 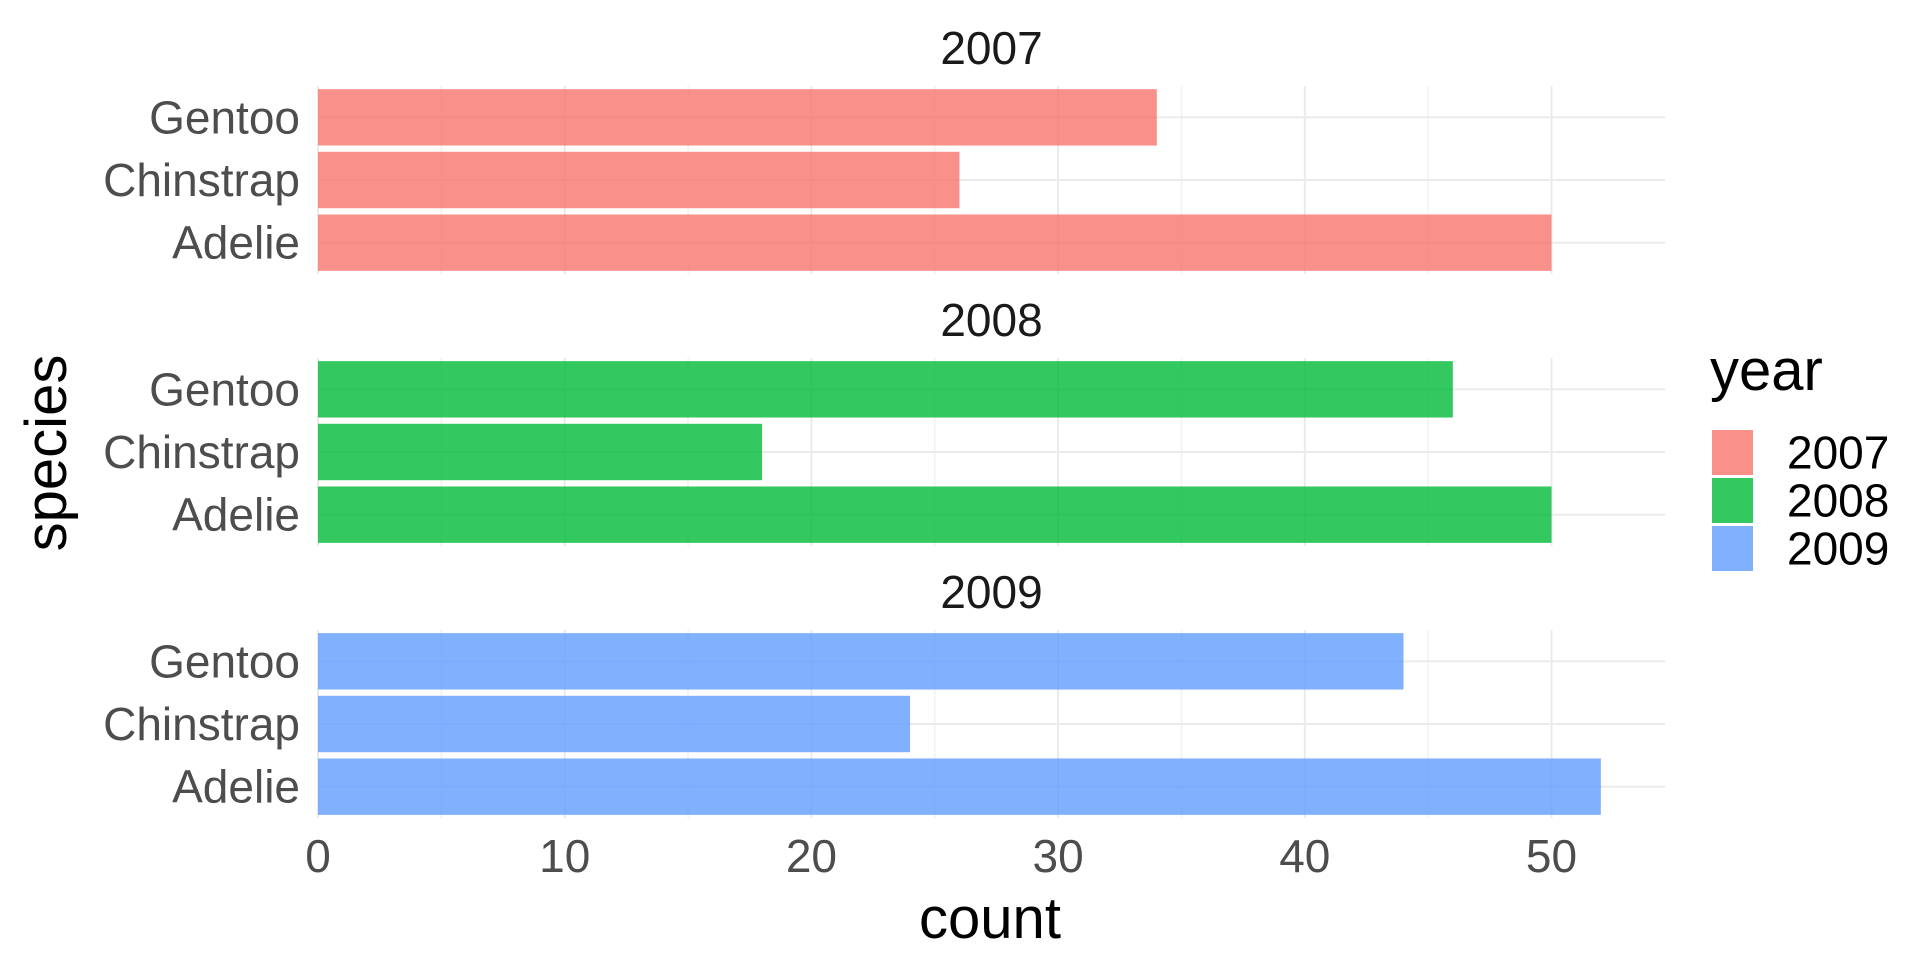 I want to click on legend-label: 2008, so click(x=1838, y=501).